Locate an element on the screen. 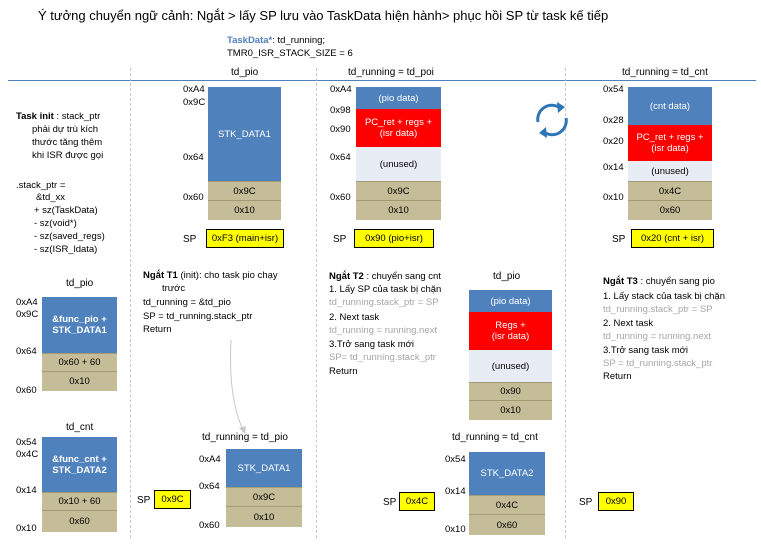  init-pio-title: td_pio is located at coordinates (80, 283).